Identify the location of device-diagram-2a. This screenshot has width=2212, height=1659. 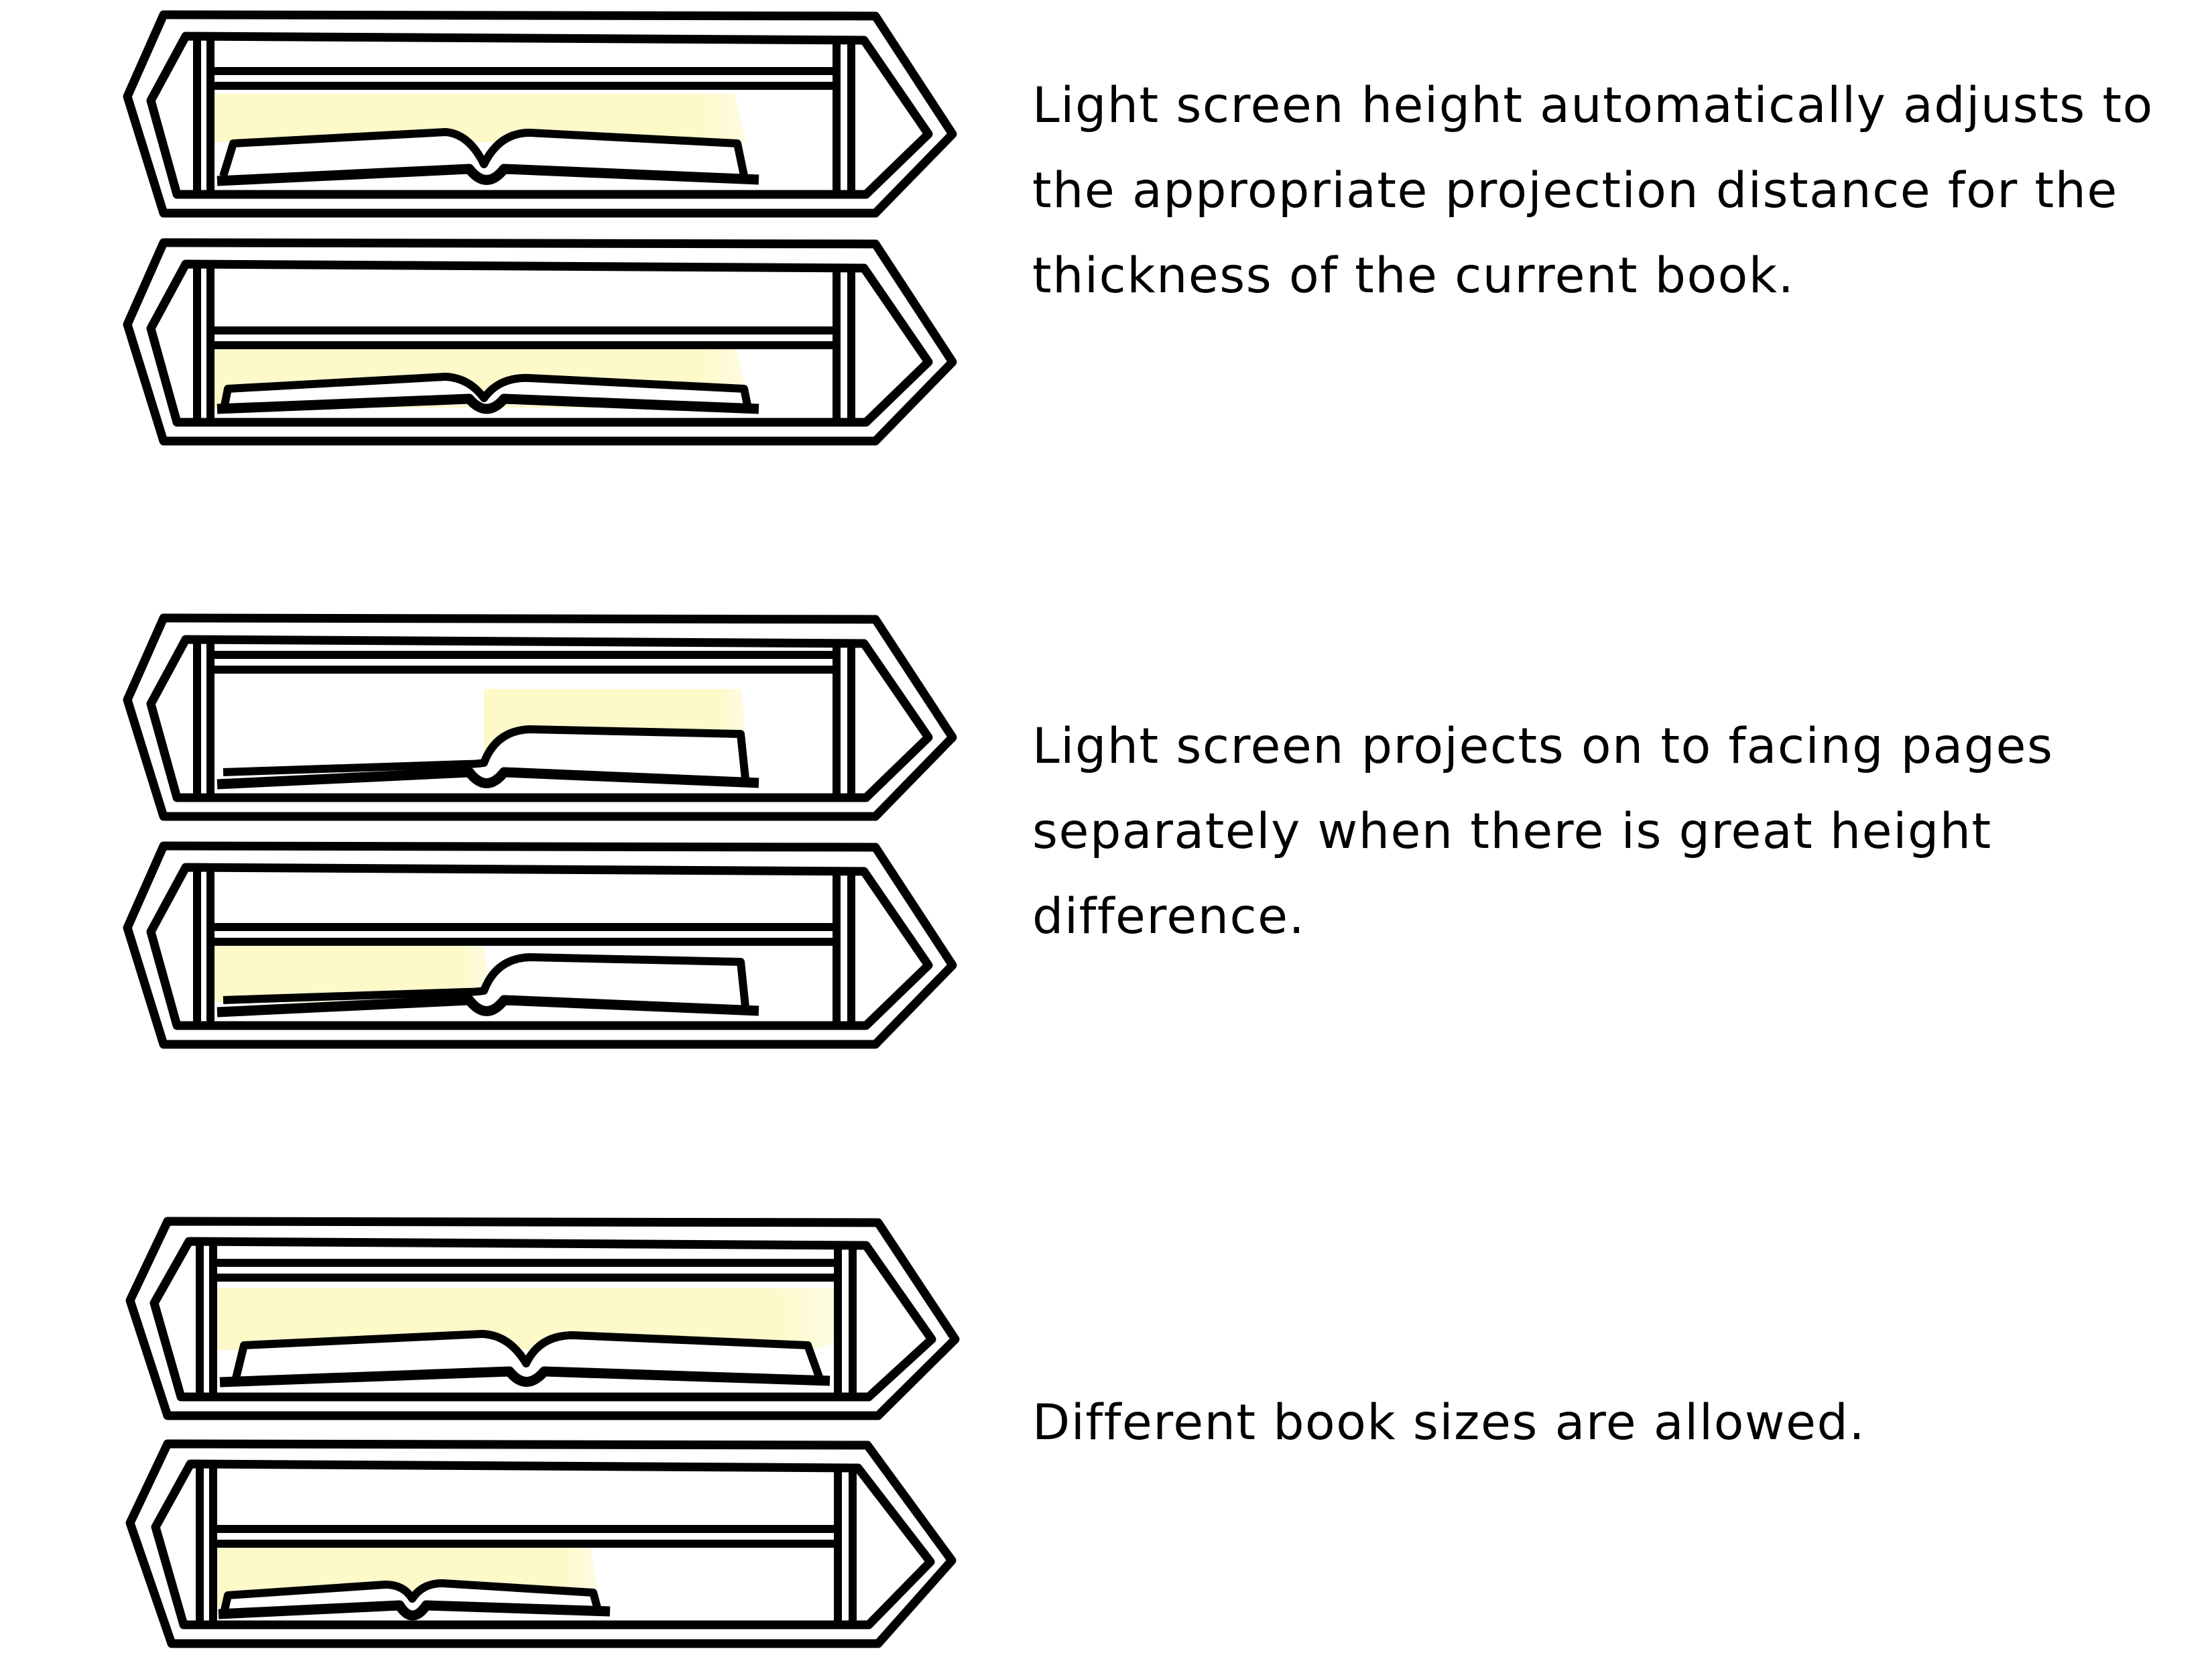
(540, 717).